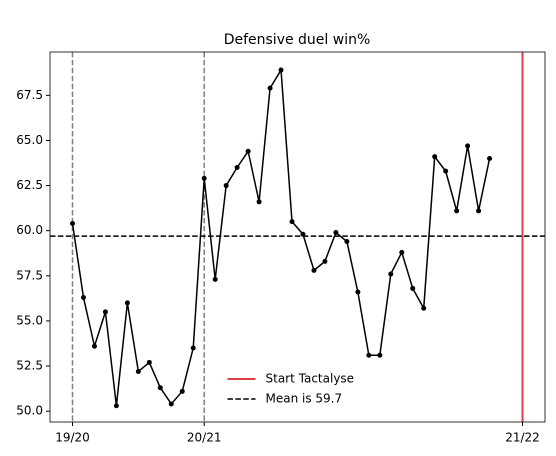  What do you see at coordinates (297, 40) in the screenshot?
I see `chart-title: Defensive duel win%` at bounding box center [297, 40].